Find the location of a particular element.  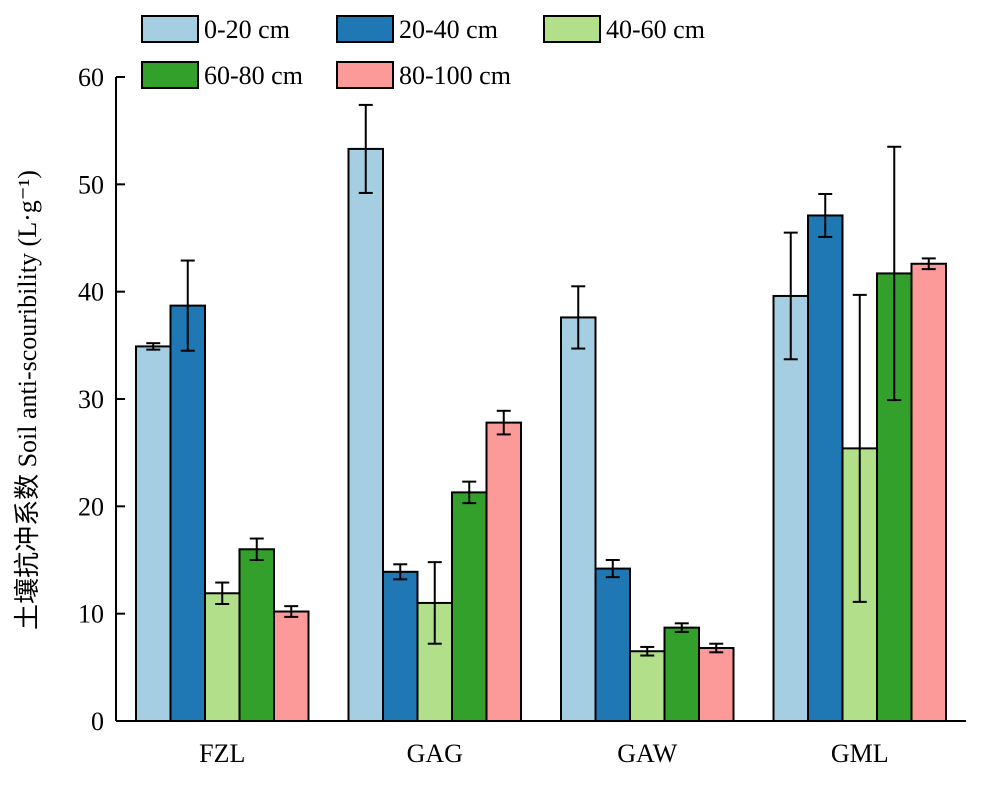

y-tick-label: 20 is located at coordinates (91, 506).